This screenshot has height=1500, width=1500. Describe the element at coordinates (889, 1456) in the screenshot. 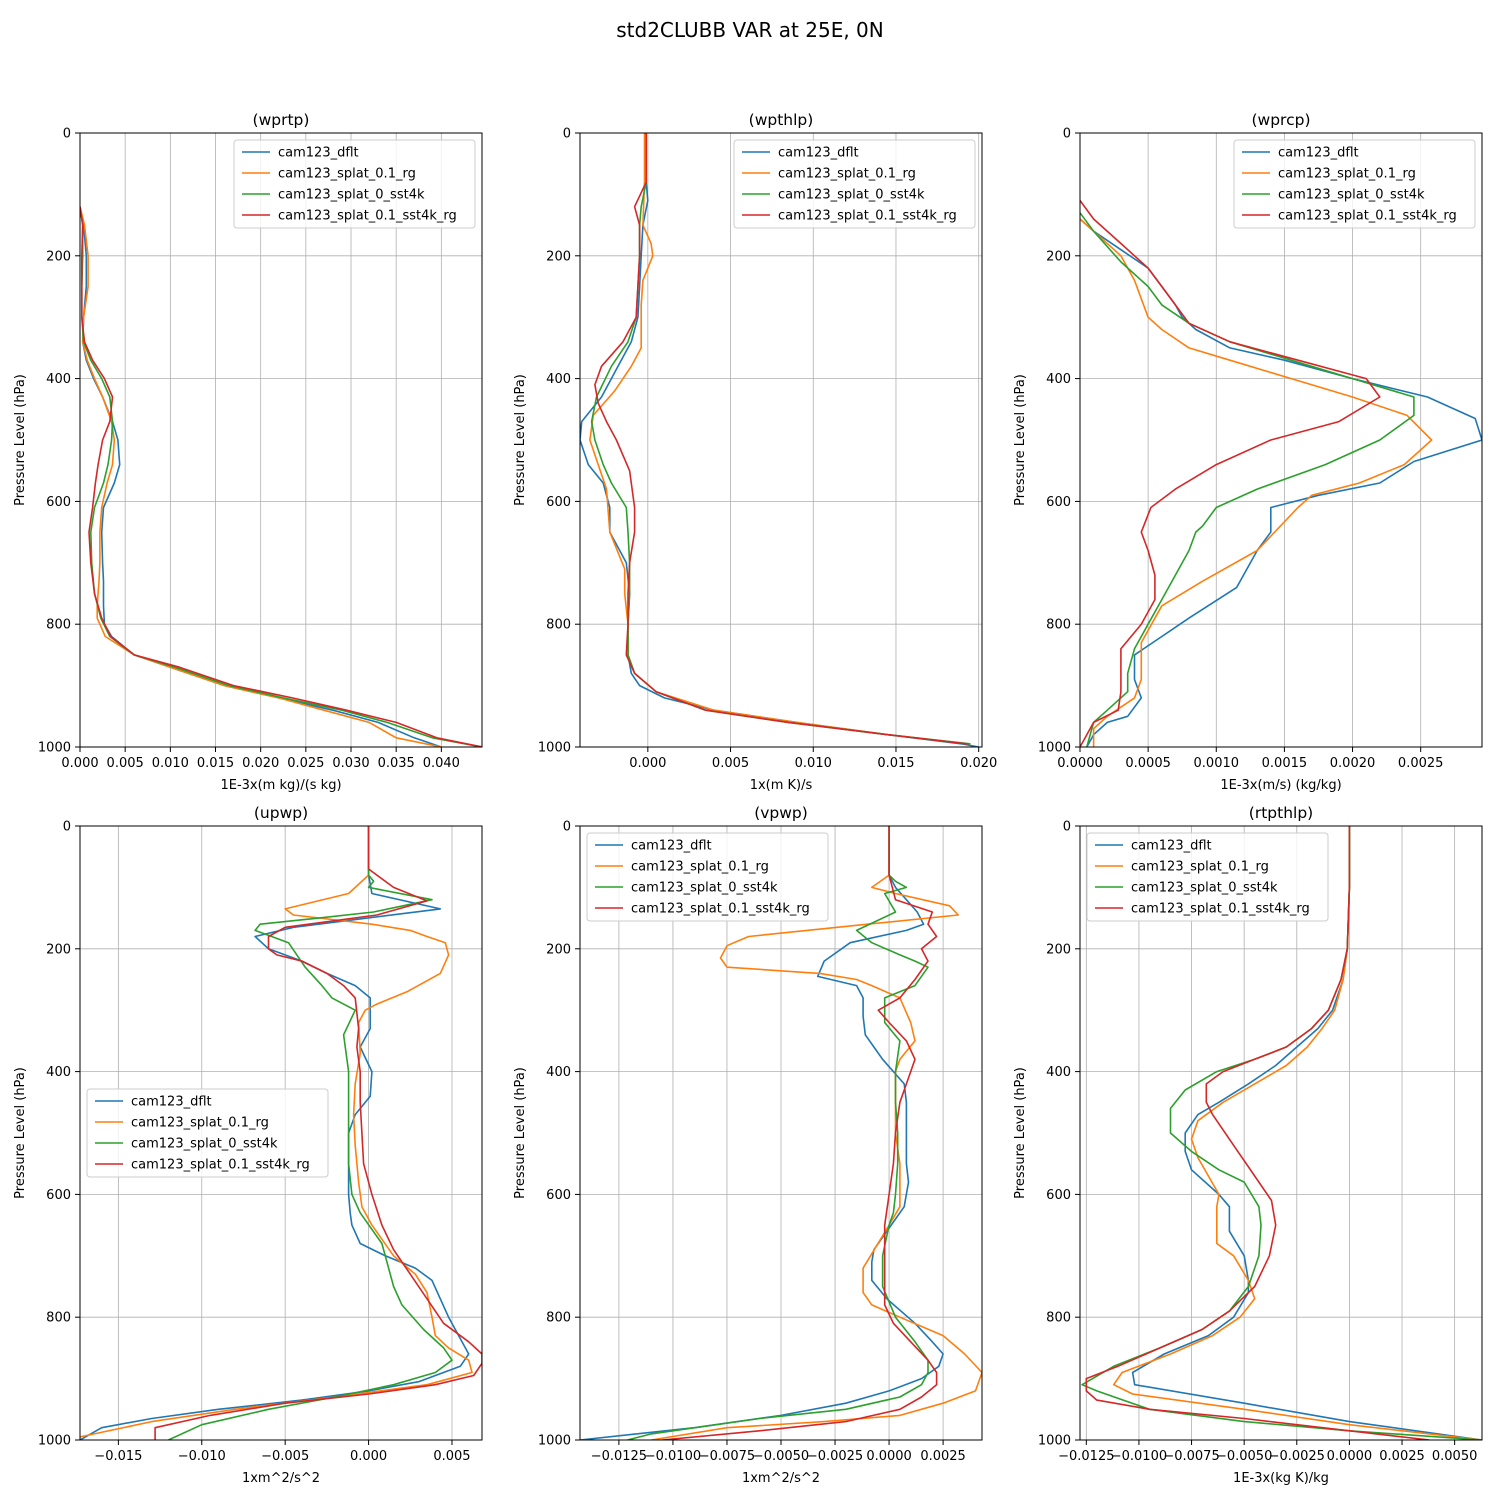

I see `x-tick-label: 0.0000` at that location.